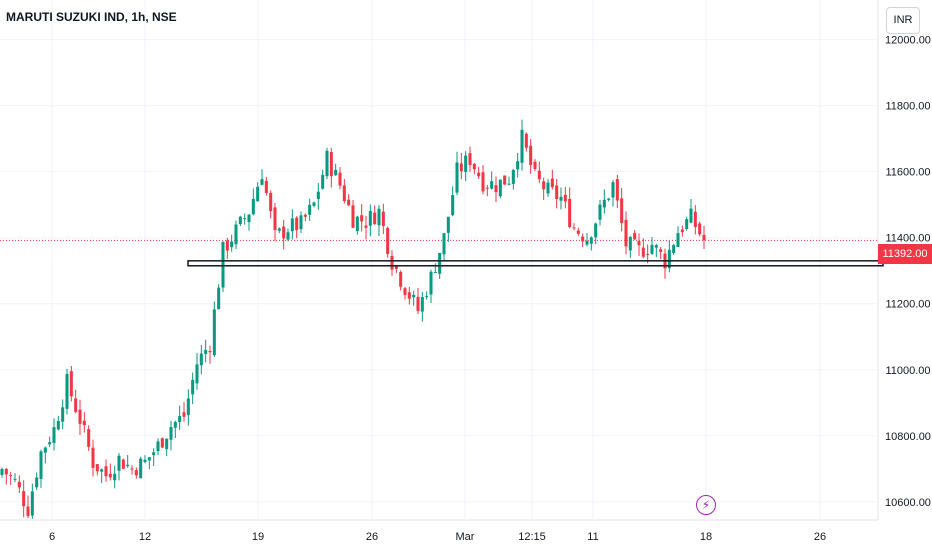  I want to click on support-line, so click(535, 263).